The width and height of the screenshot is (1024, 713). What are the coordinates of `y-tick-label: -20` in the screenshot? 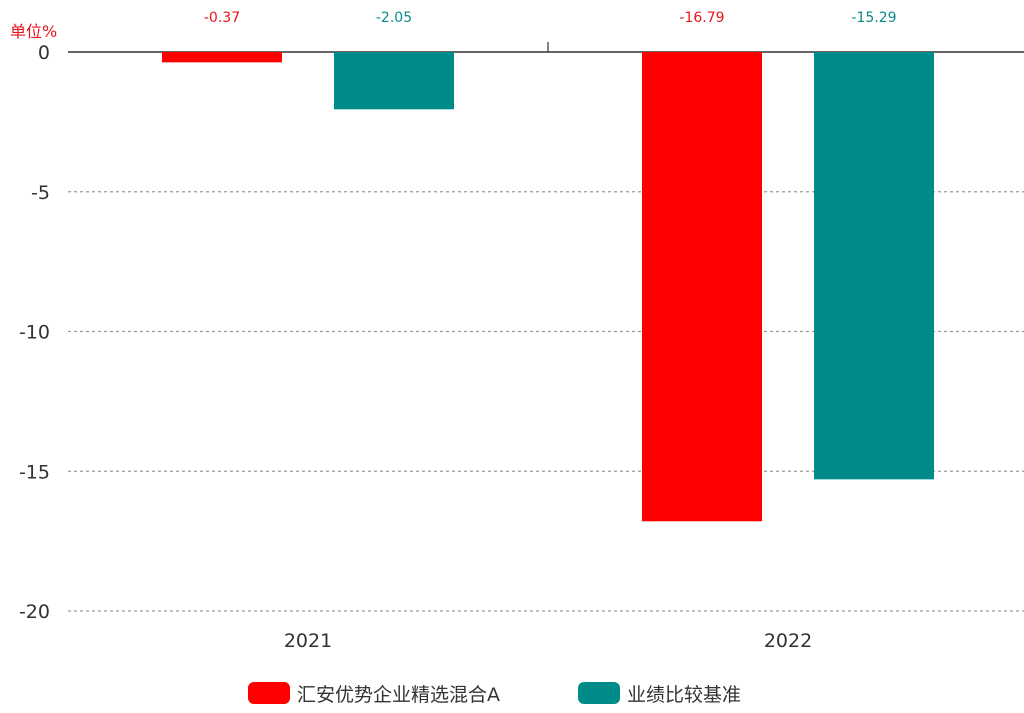 It's located at (34, 612).